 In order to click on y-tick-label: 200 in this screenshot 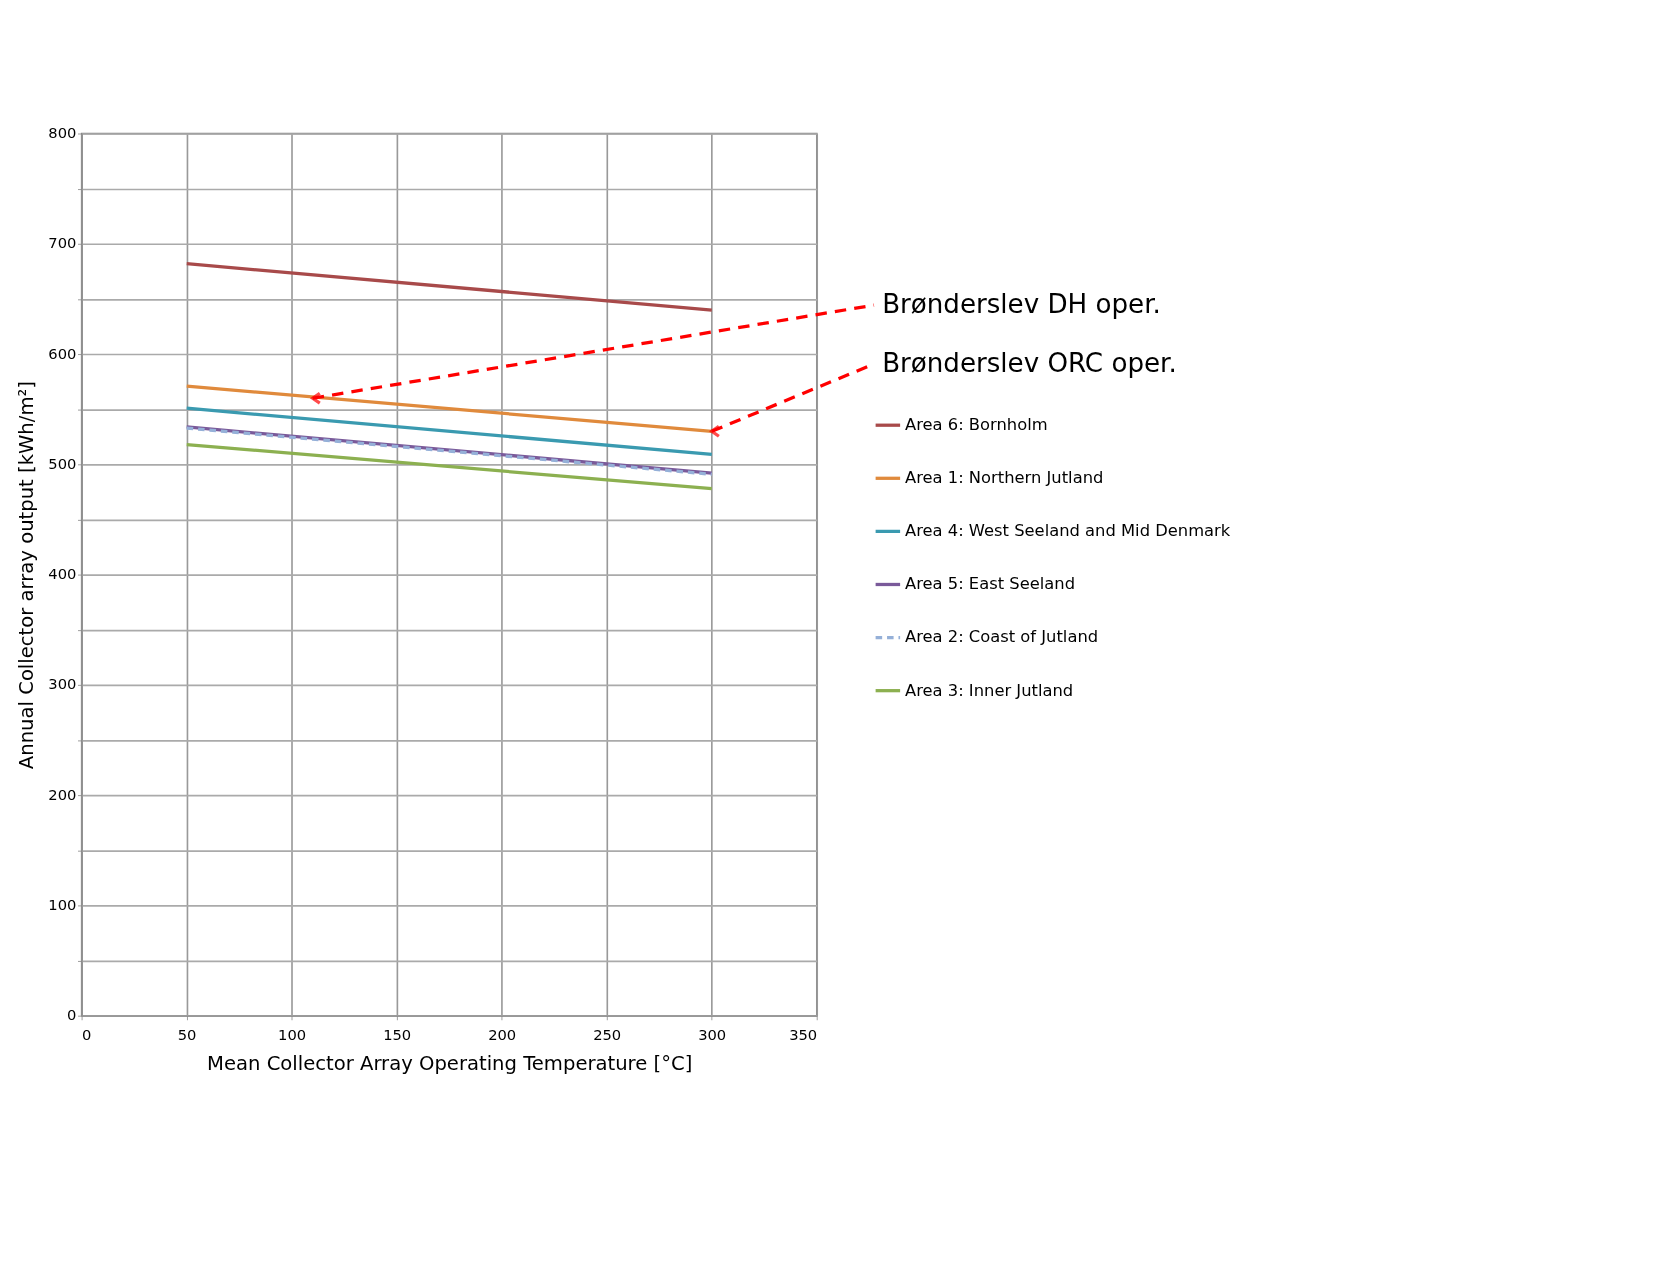, I will do `click(62, 794)`.